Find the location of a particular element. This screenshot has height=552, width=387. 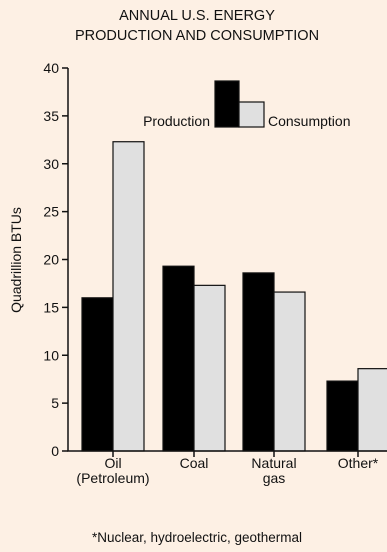

y-tick-label: 0 is located at coordinates (55, 451).